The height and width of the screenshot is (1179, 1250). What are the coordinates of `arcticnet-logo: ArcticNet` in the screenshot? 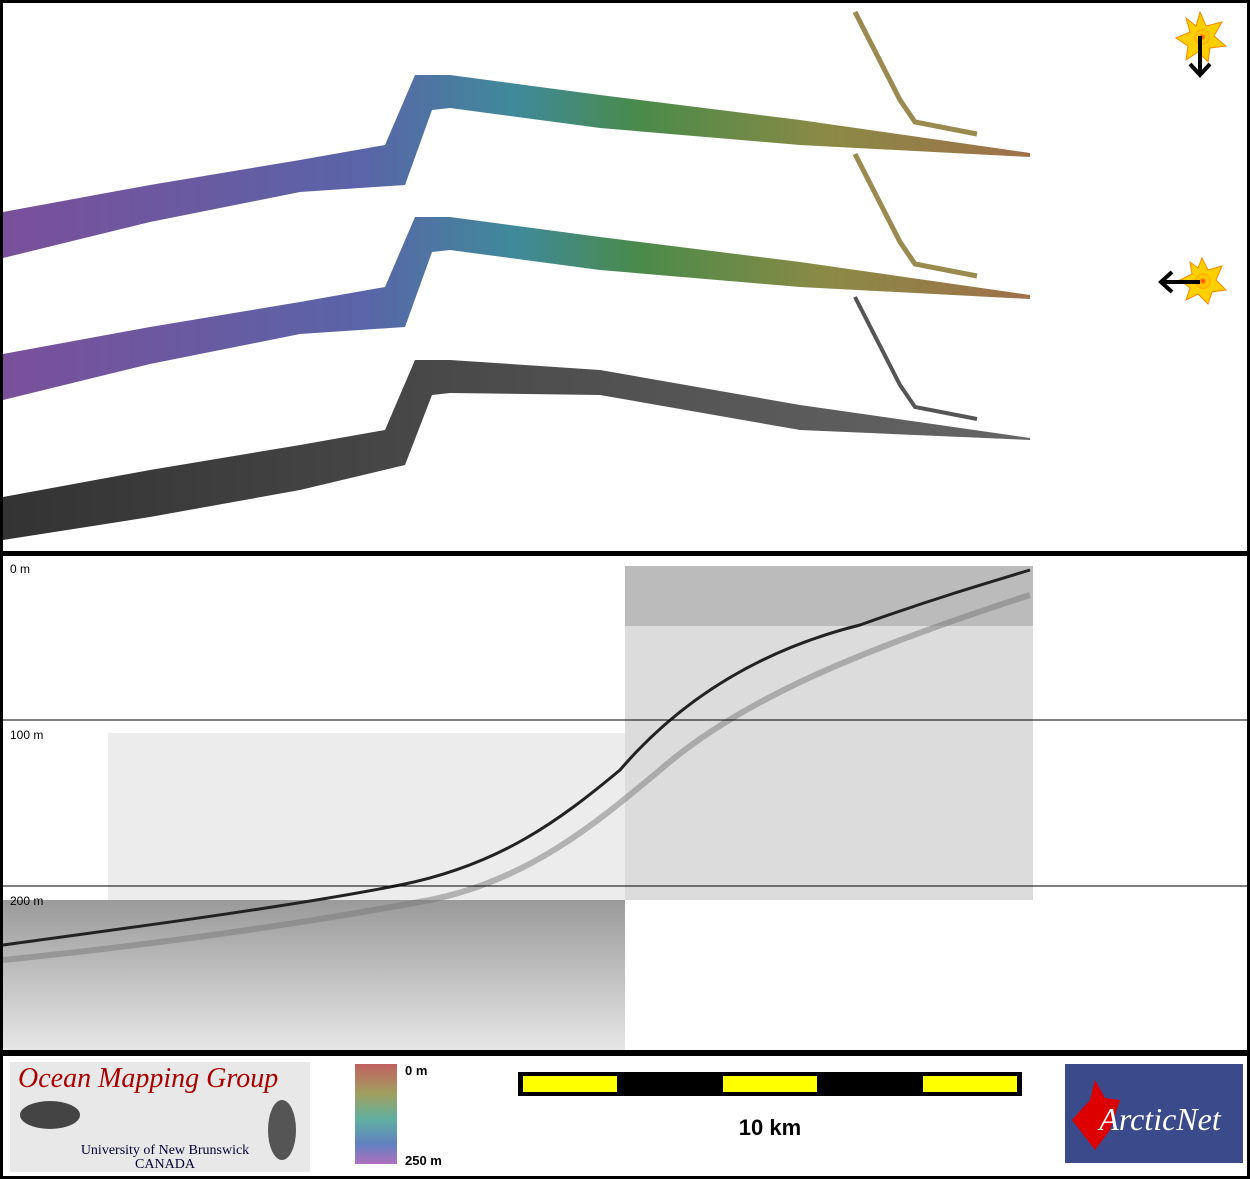 It's located at (1154, 1113).